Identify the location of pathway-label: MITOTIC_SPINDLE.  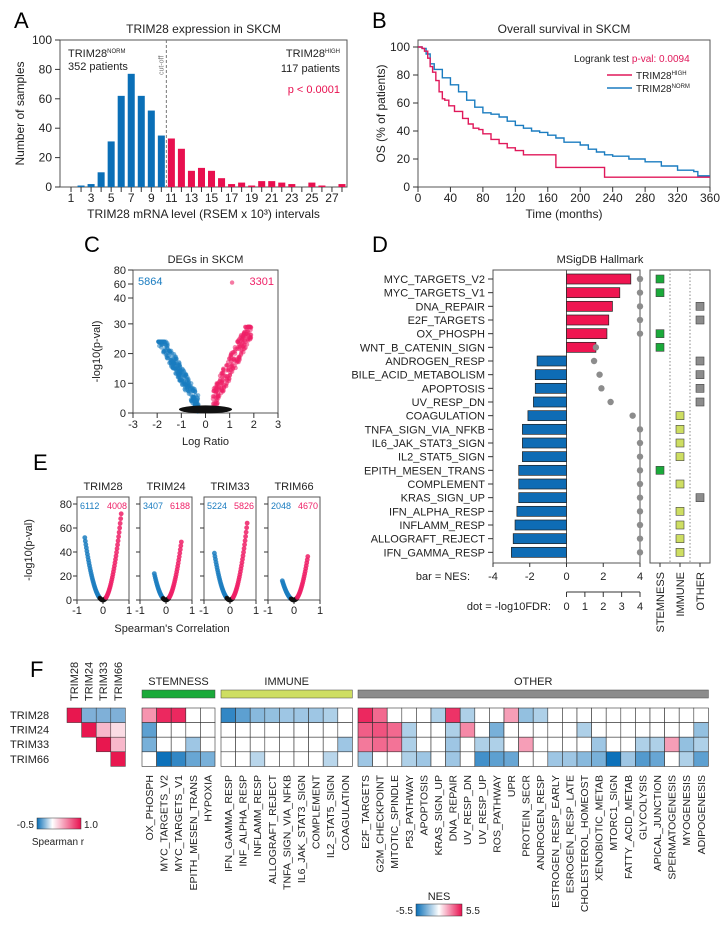
(395, 822).